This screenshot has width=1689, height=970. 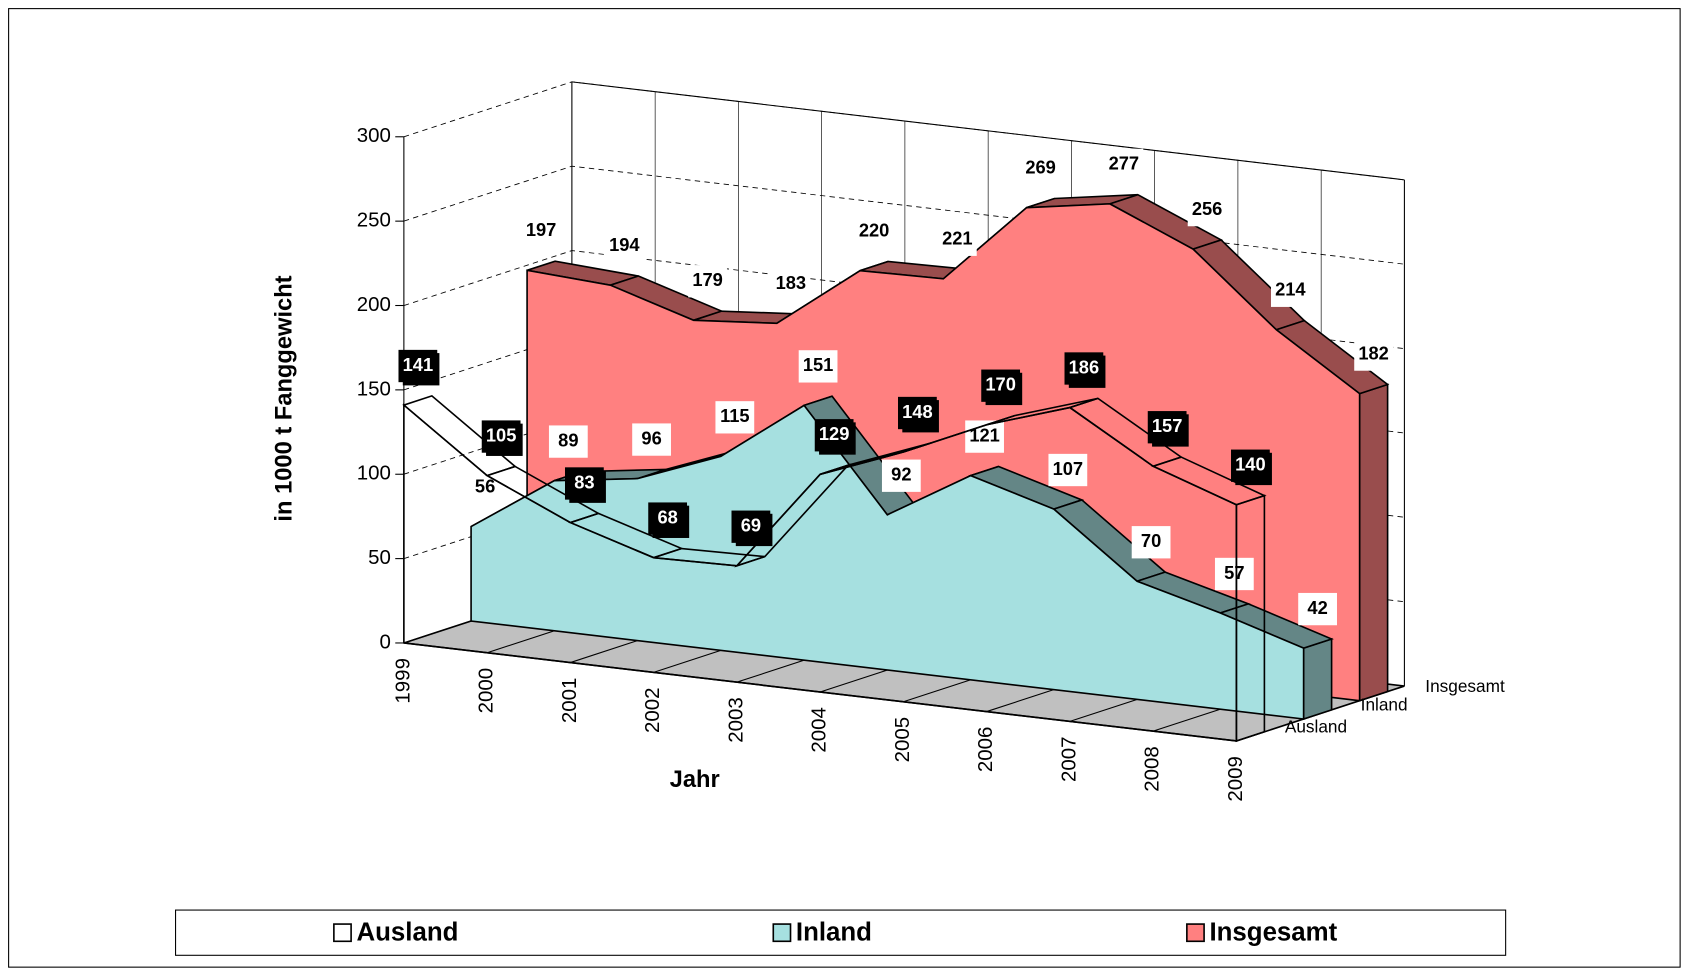 What do you see at coordinates (1273, 933) in the screenshot?
I see `legend-label: Insgesamt` at bounding box center [1273, 933].